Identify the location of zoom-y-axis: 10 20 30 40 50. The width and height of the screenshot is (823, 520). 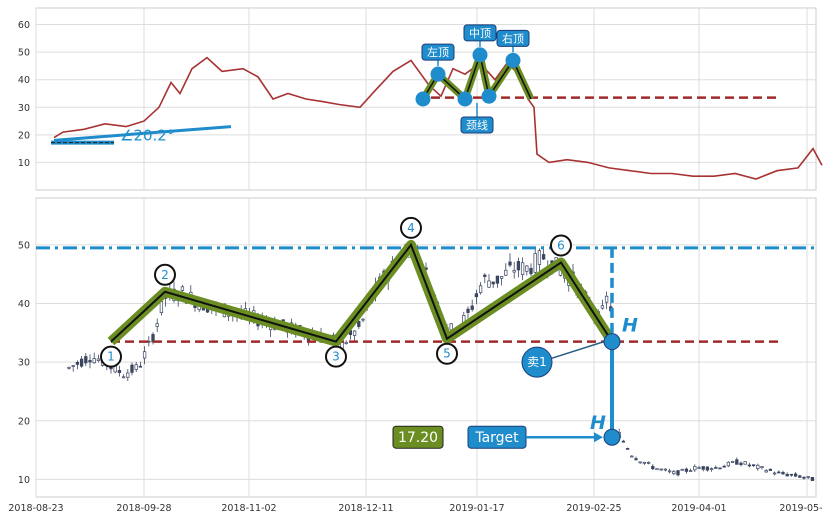
(24, 363).